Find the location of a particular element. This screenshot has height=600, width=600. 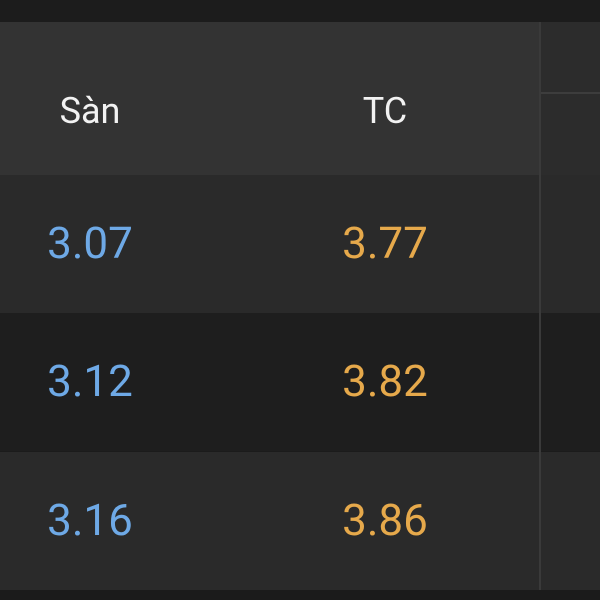

header-cell: Sàn is located at coordinates (90, 111).